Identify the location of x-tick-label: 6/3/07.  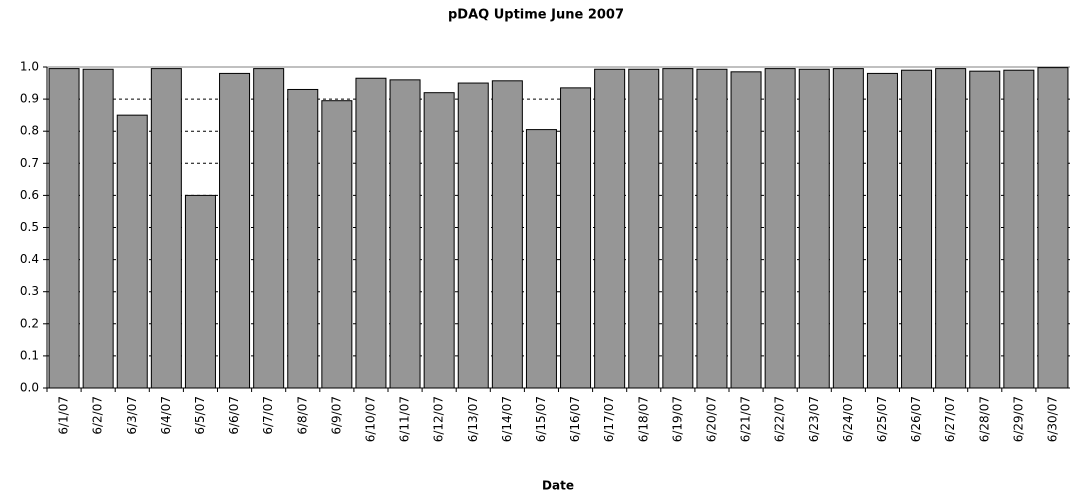
(132, 415).